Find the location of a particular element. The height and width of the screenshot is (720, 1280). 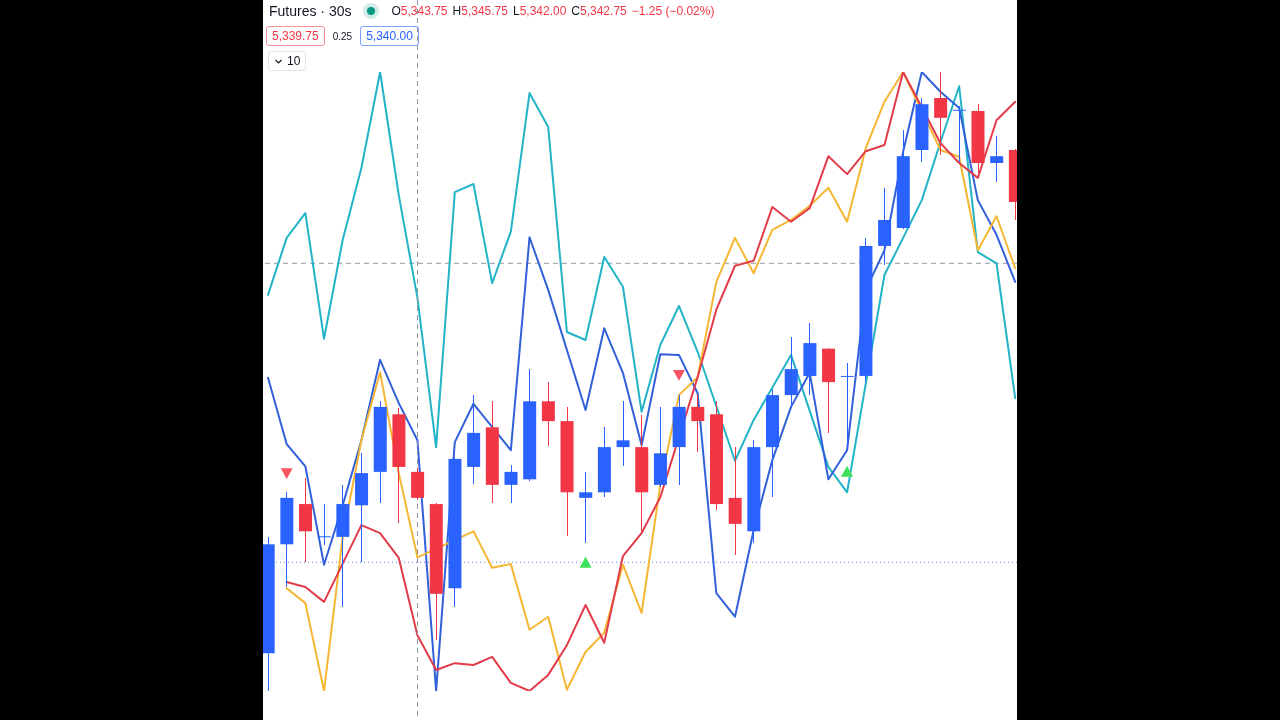

text: O5,343.75 is located at coordinates (419, 11).